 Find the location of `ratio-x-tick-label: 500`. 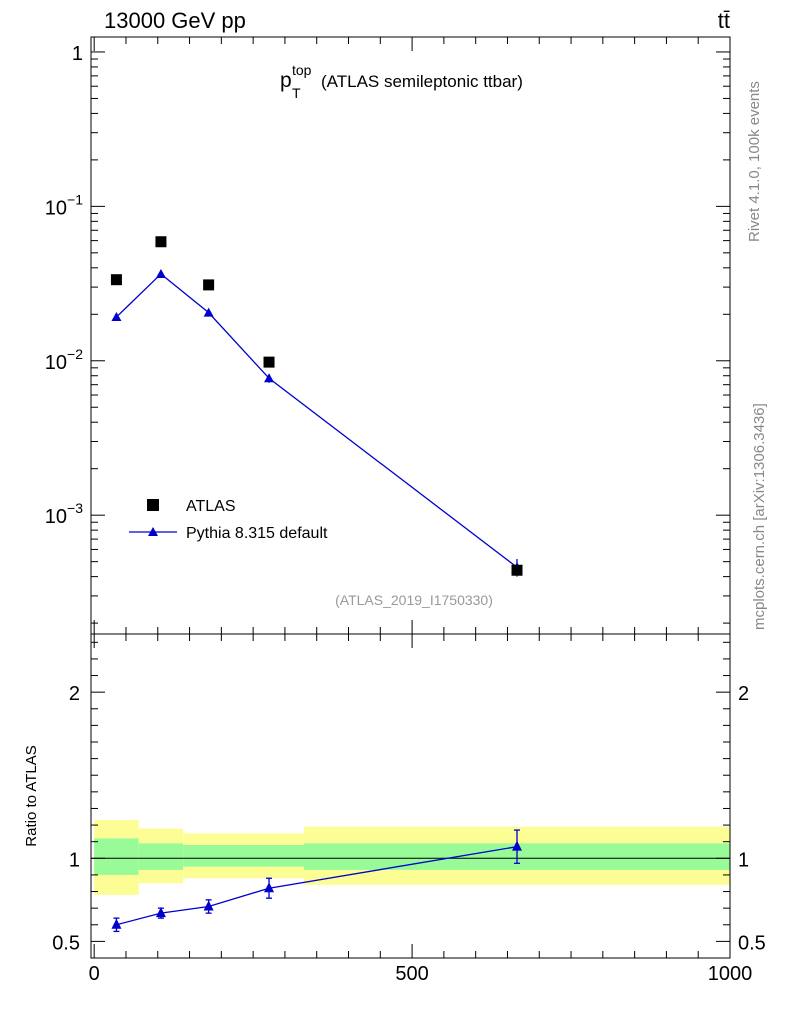

ratio-x-tick-label: 500 is located at coordinates (411, 974).